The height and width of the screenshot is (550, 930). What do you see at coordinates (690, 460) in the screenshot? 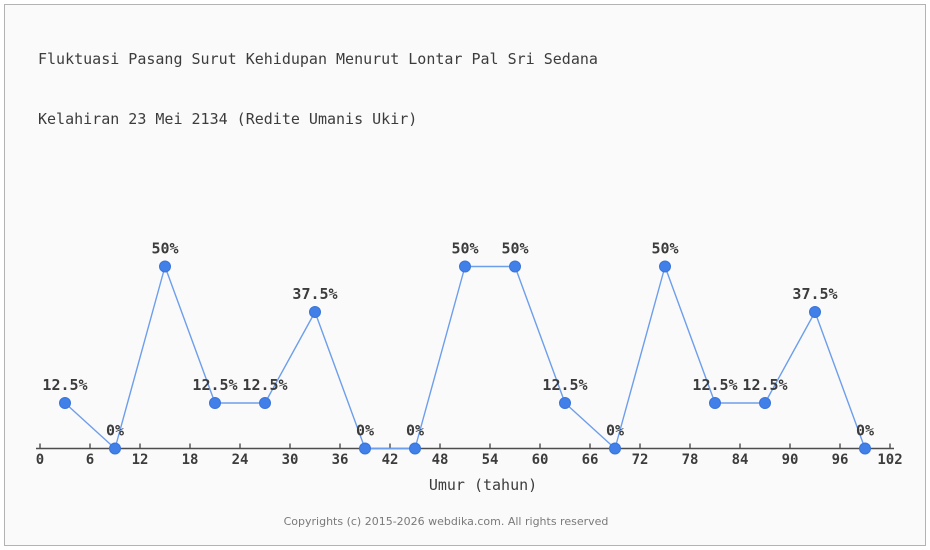
I see `x-tick-label: 78` at bounding box center [690, 460].